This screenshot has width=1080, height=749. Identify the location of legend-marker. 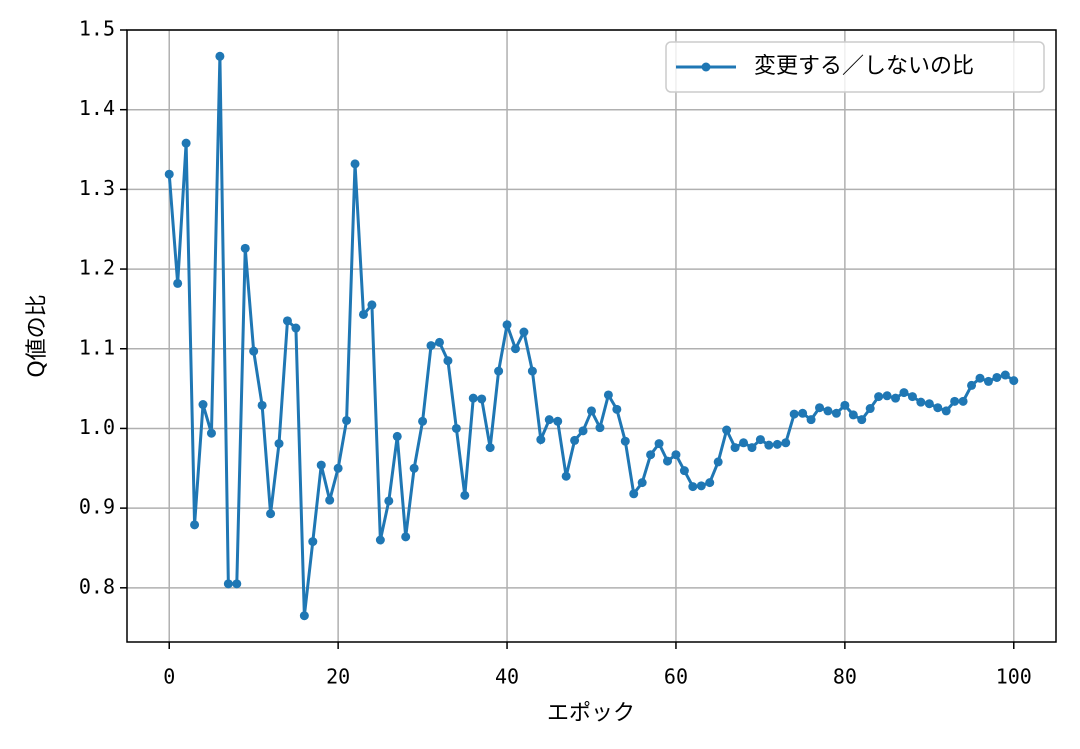
(706, 67).